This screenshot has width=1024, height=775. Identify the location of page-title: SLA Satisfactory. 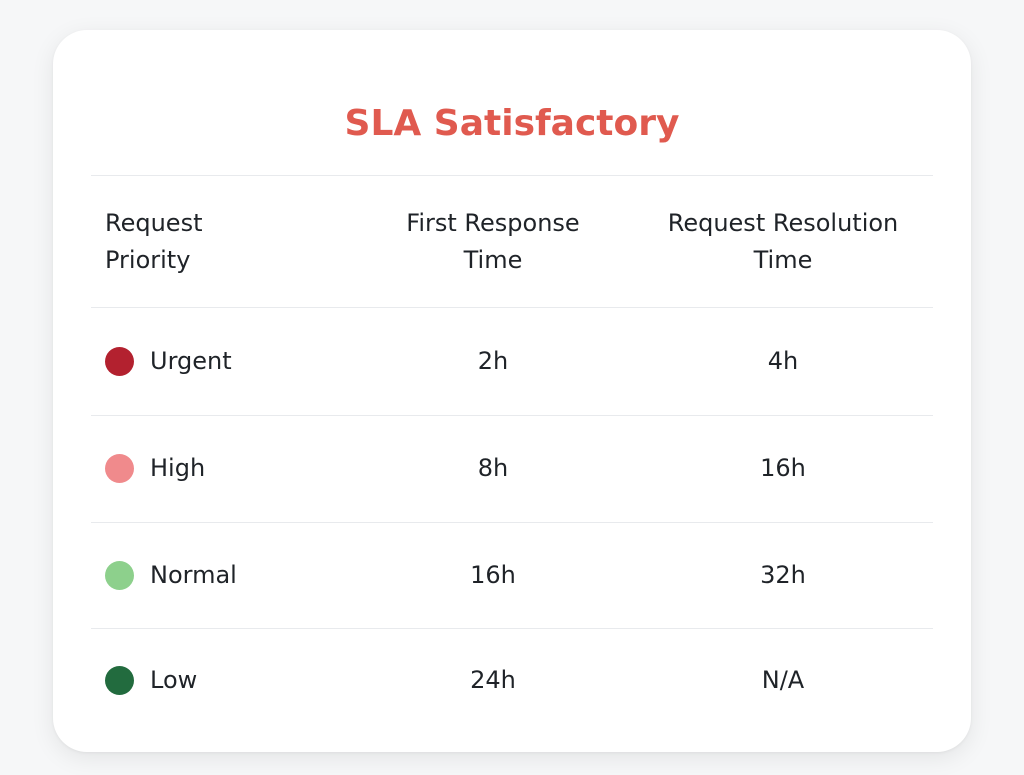
(512, 123).